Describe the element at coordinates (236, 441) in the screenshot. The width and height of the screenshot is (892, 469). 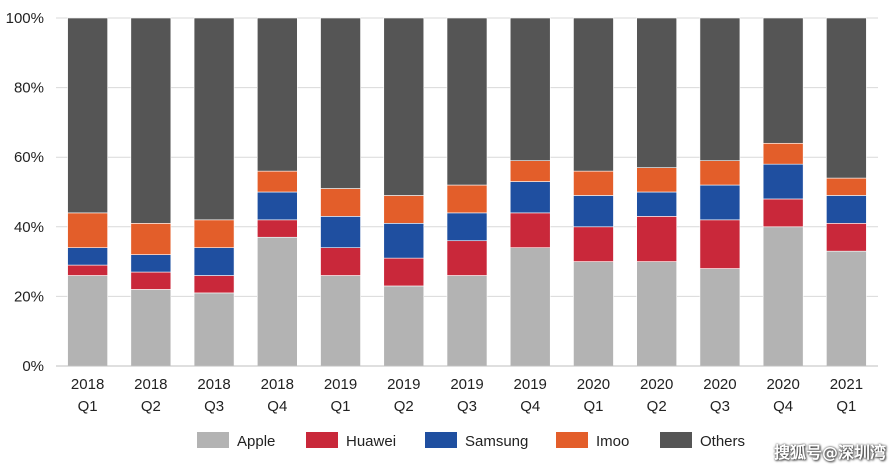
I see `legend-item-apple: Apple` at that location.